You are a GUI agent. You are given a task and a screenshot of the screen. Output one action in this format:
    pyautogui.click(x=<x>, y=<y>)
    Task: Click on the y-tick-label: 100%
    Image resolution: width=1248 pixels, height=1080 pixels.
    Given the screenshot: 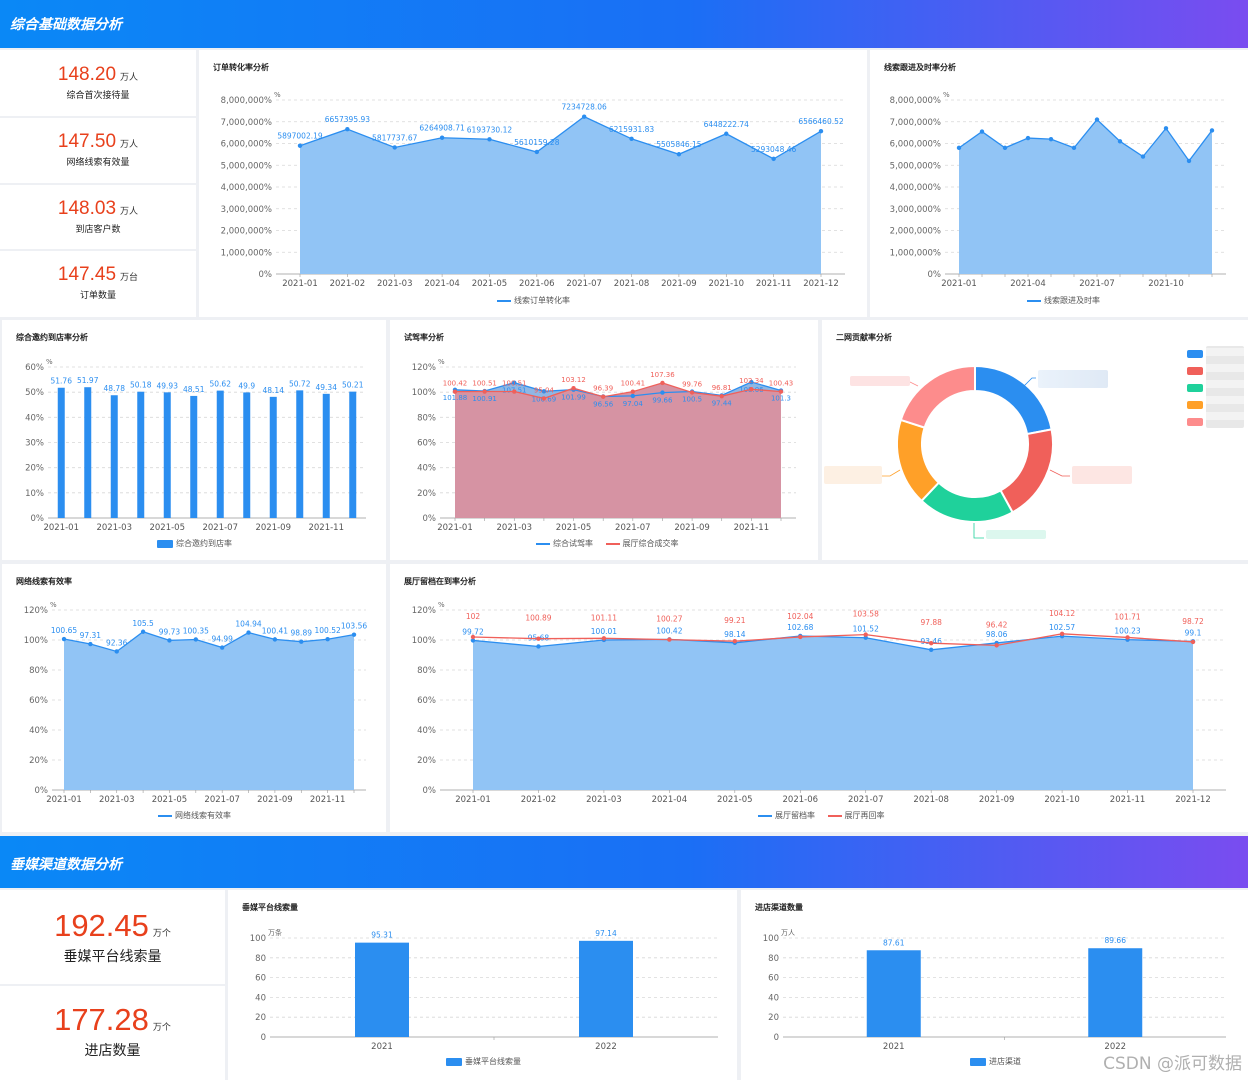 What is the action you would take?
    pyautogui.click(x=424, y=393)
    